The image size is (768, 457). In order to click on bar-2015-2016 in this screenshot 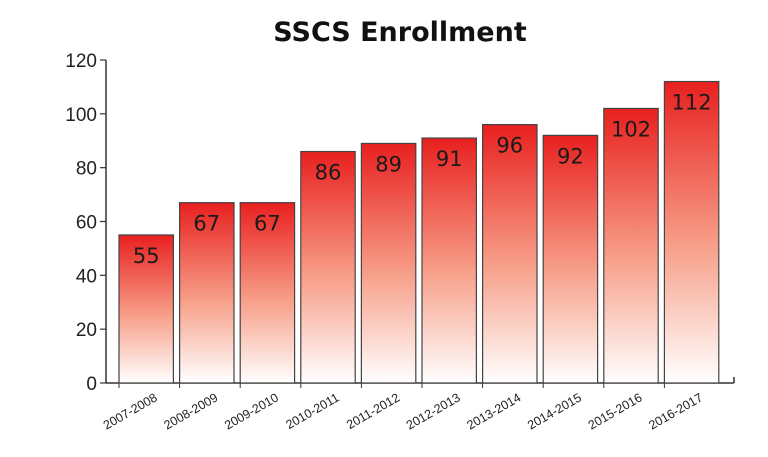, I will do `click(631, 245)`.